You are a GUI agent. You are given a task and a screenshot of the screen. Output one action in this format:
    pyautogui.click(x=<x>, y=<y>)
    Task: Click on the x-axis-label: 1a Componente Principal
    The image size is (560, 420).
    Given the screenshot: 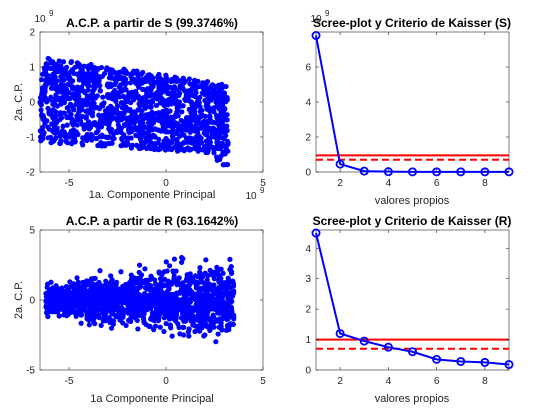 What is the action you would take?
    pyautogui.click(x=152, y=399)
    